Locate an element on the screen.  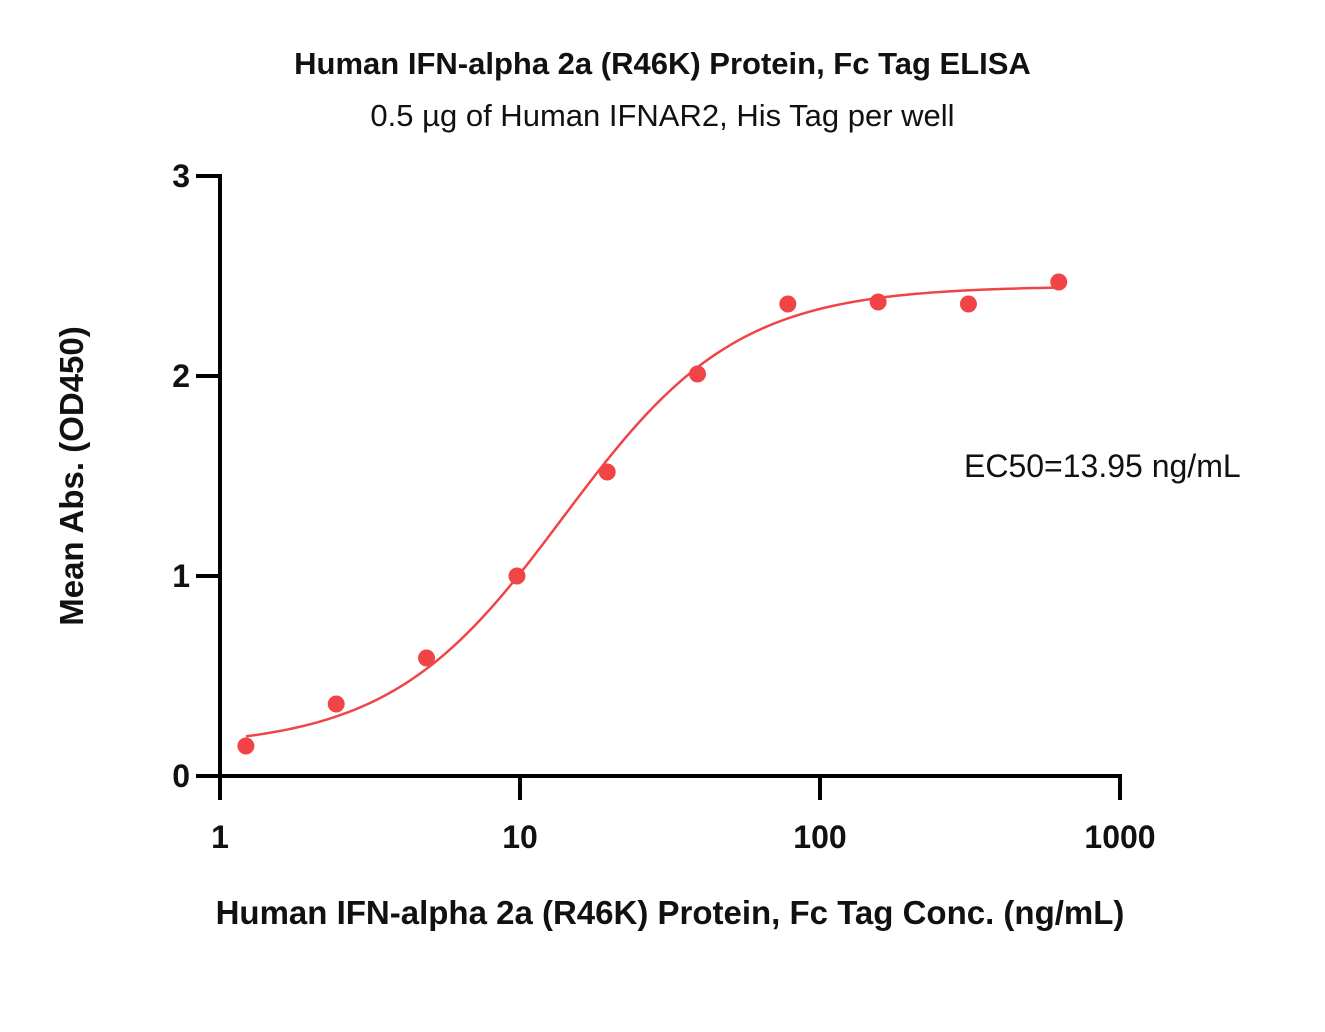
x-tick-label: 1000 is located at coordinates (1119, 837).